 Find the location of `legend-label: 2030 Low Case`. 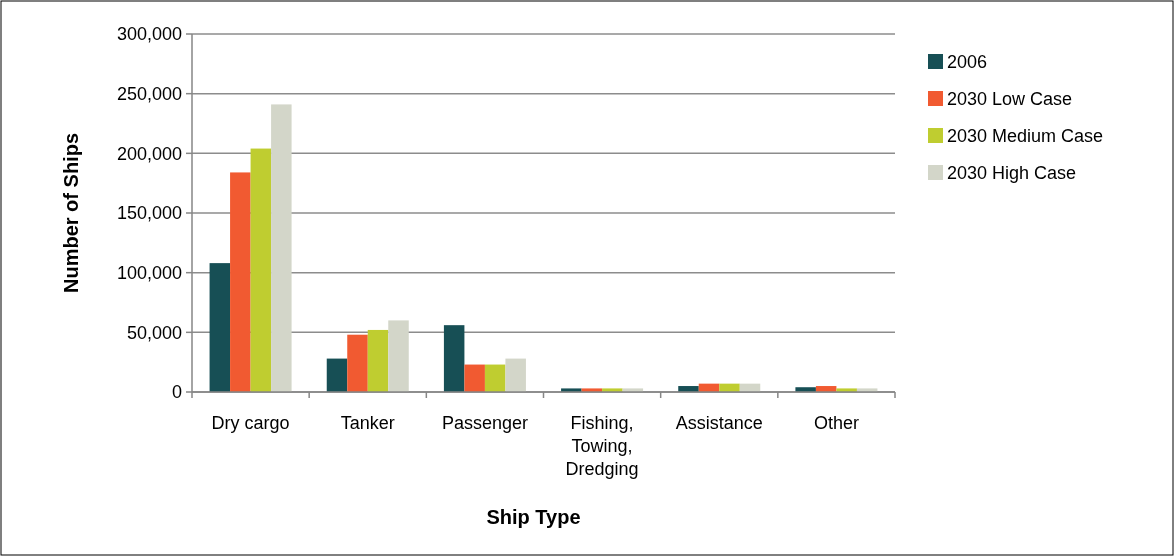

legend-label: 2030 Low Case is located at coordinates (1010, 99).